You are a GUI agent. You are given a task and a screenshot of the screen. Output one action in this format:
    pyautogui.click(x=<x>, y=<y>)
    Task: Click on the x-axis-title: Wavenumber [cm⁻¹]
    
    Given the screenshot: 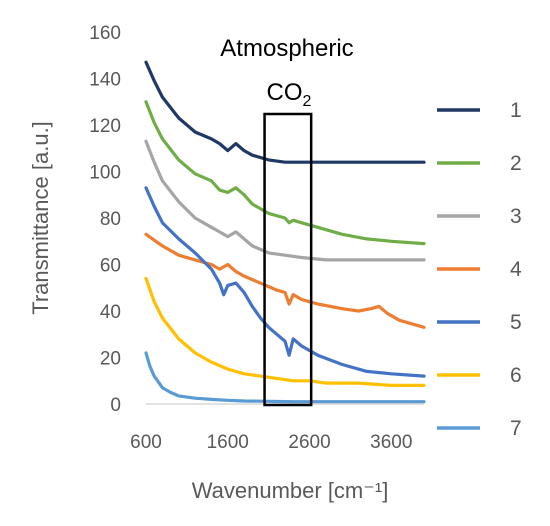 What is the action you would take?
    pyautogui.click(x=290, y=490)
    